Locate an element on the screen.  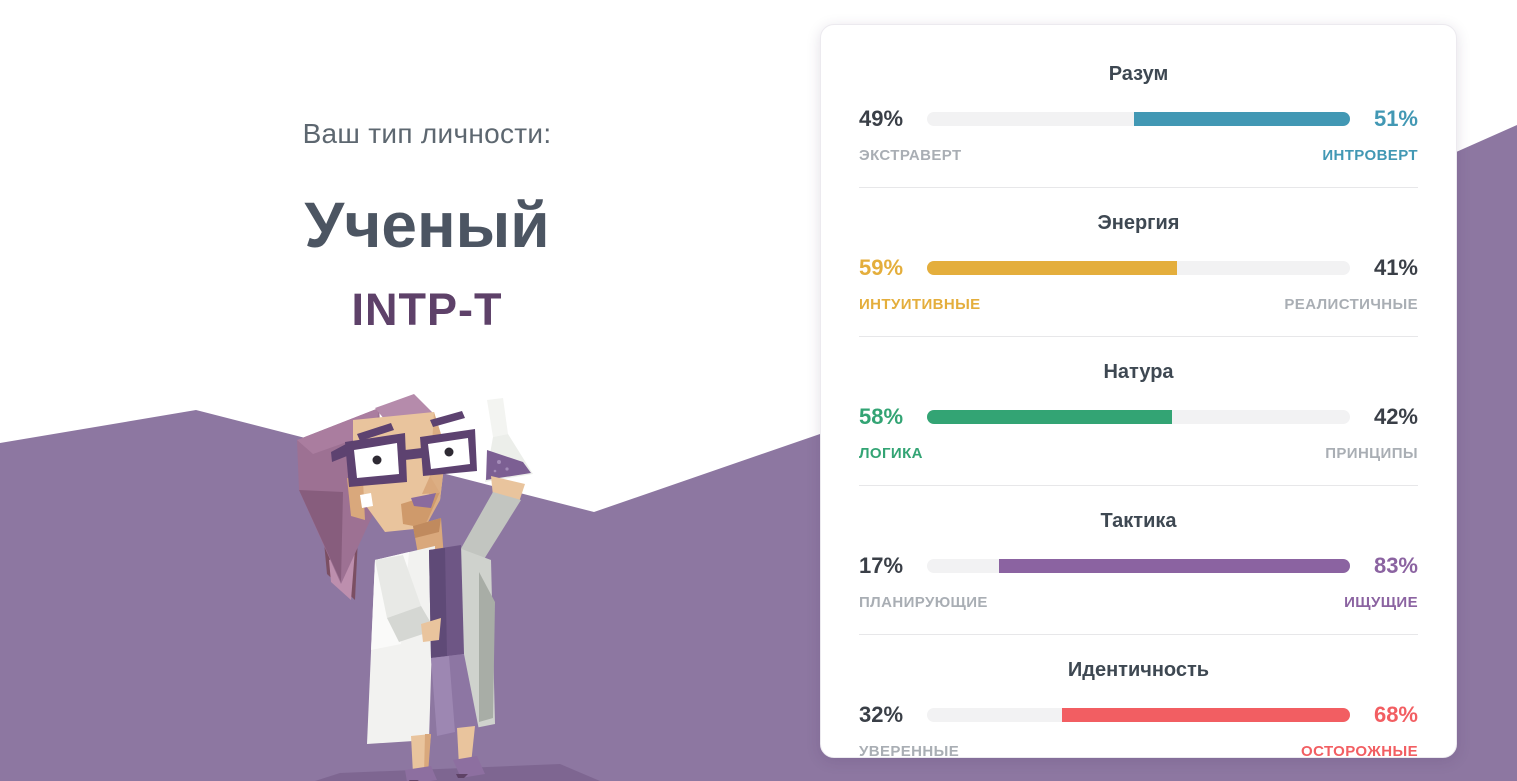
trait-bar-row: 59% 41% is located at coordinates (1138, 268).